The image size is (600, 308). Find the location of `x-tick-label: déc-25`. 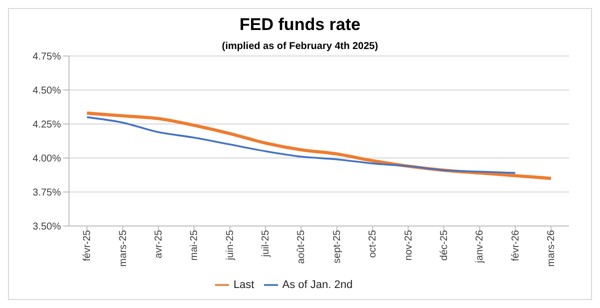

x-tick-label: déc-25 is located at coordinates (444, 245).